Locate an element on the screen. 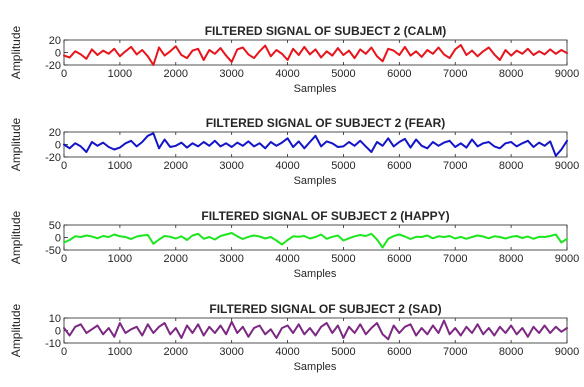 Image resolution: width=584 pixels, height=387 pixels. chart-title: FILTERED SIGNAL OF SUBJECT 2 (FEAR) is located at coordinates (326, 123).